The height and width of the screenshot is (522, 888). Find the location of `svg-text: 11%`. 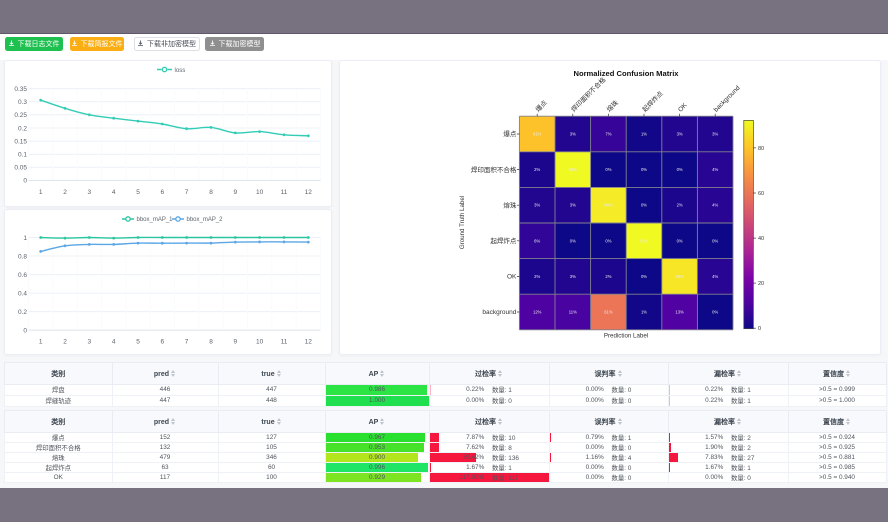

svg-text: 11% is located at coordinates (573, 312).